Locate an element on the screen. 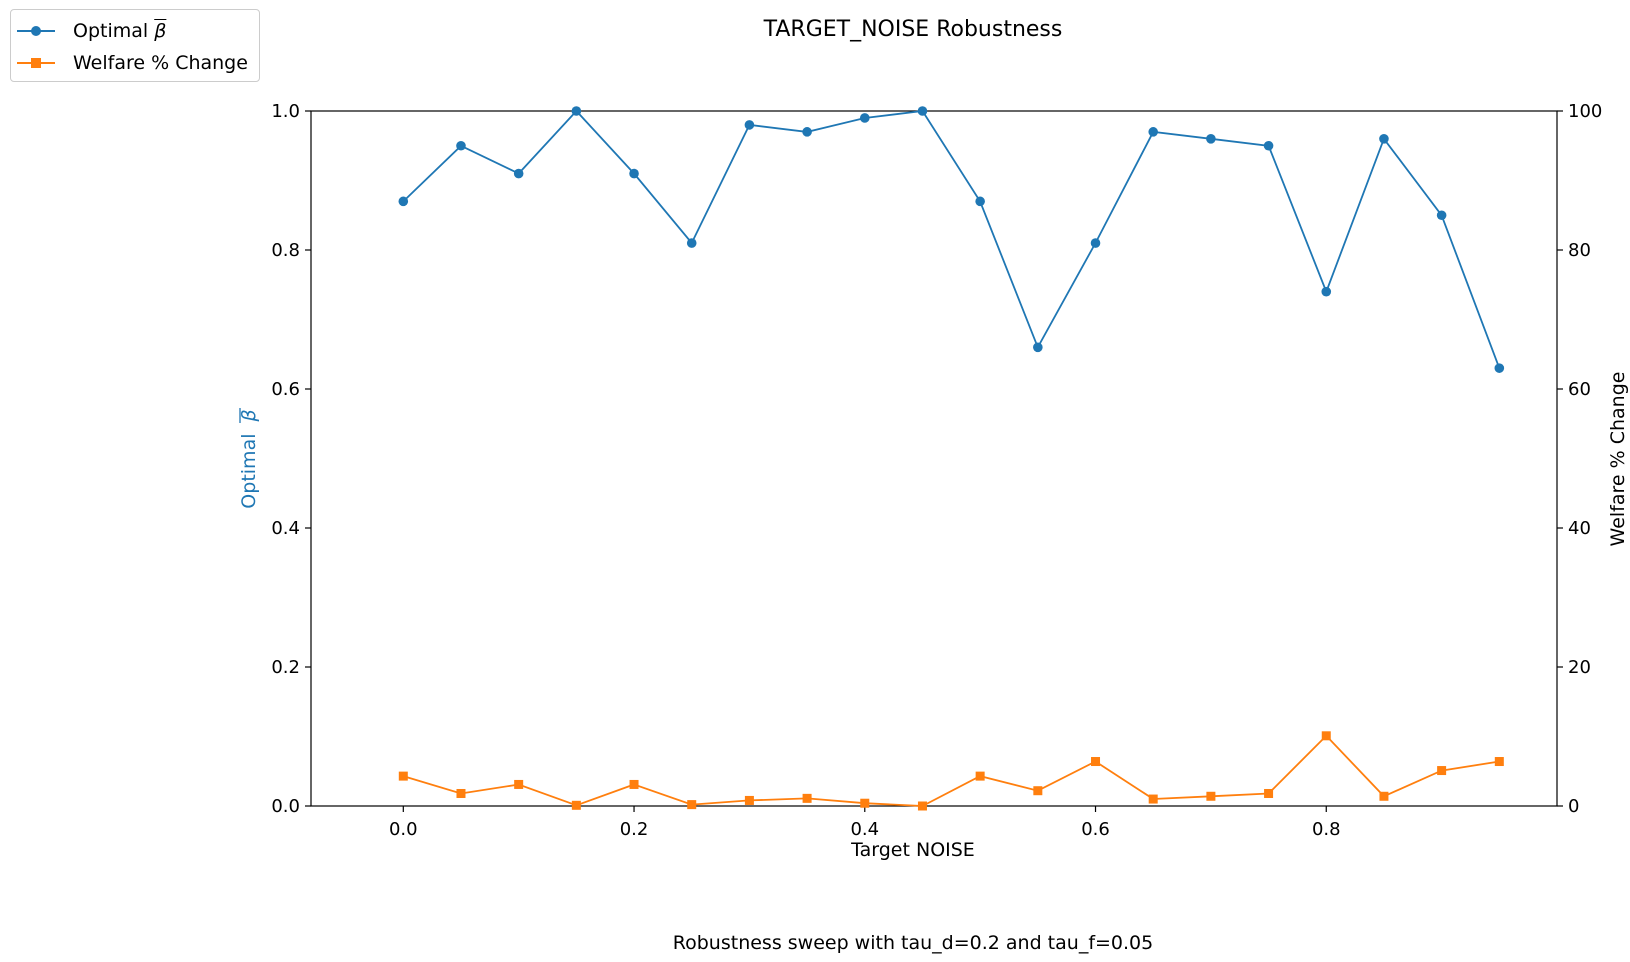  legend-entry-optimal-beta: Optimal β is located at coordinates (88, 31).